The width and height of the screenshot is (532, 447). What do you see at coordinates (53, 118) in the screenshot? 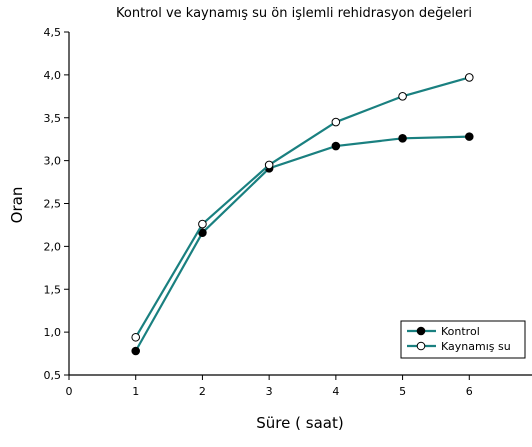
I see `y-tick-label: 3,5` at bounding box center [53, 118].